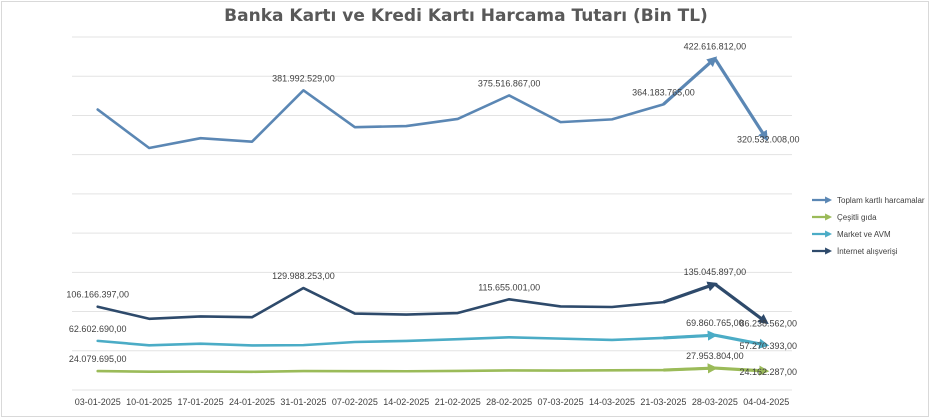 The image size is (932, 420). Describe the element at coordinates (864, 234) in the screenshot. I see `legend-label: Market ve AVM` at that location.